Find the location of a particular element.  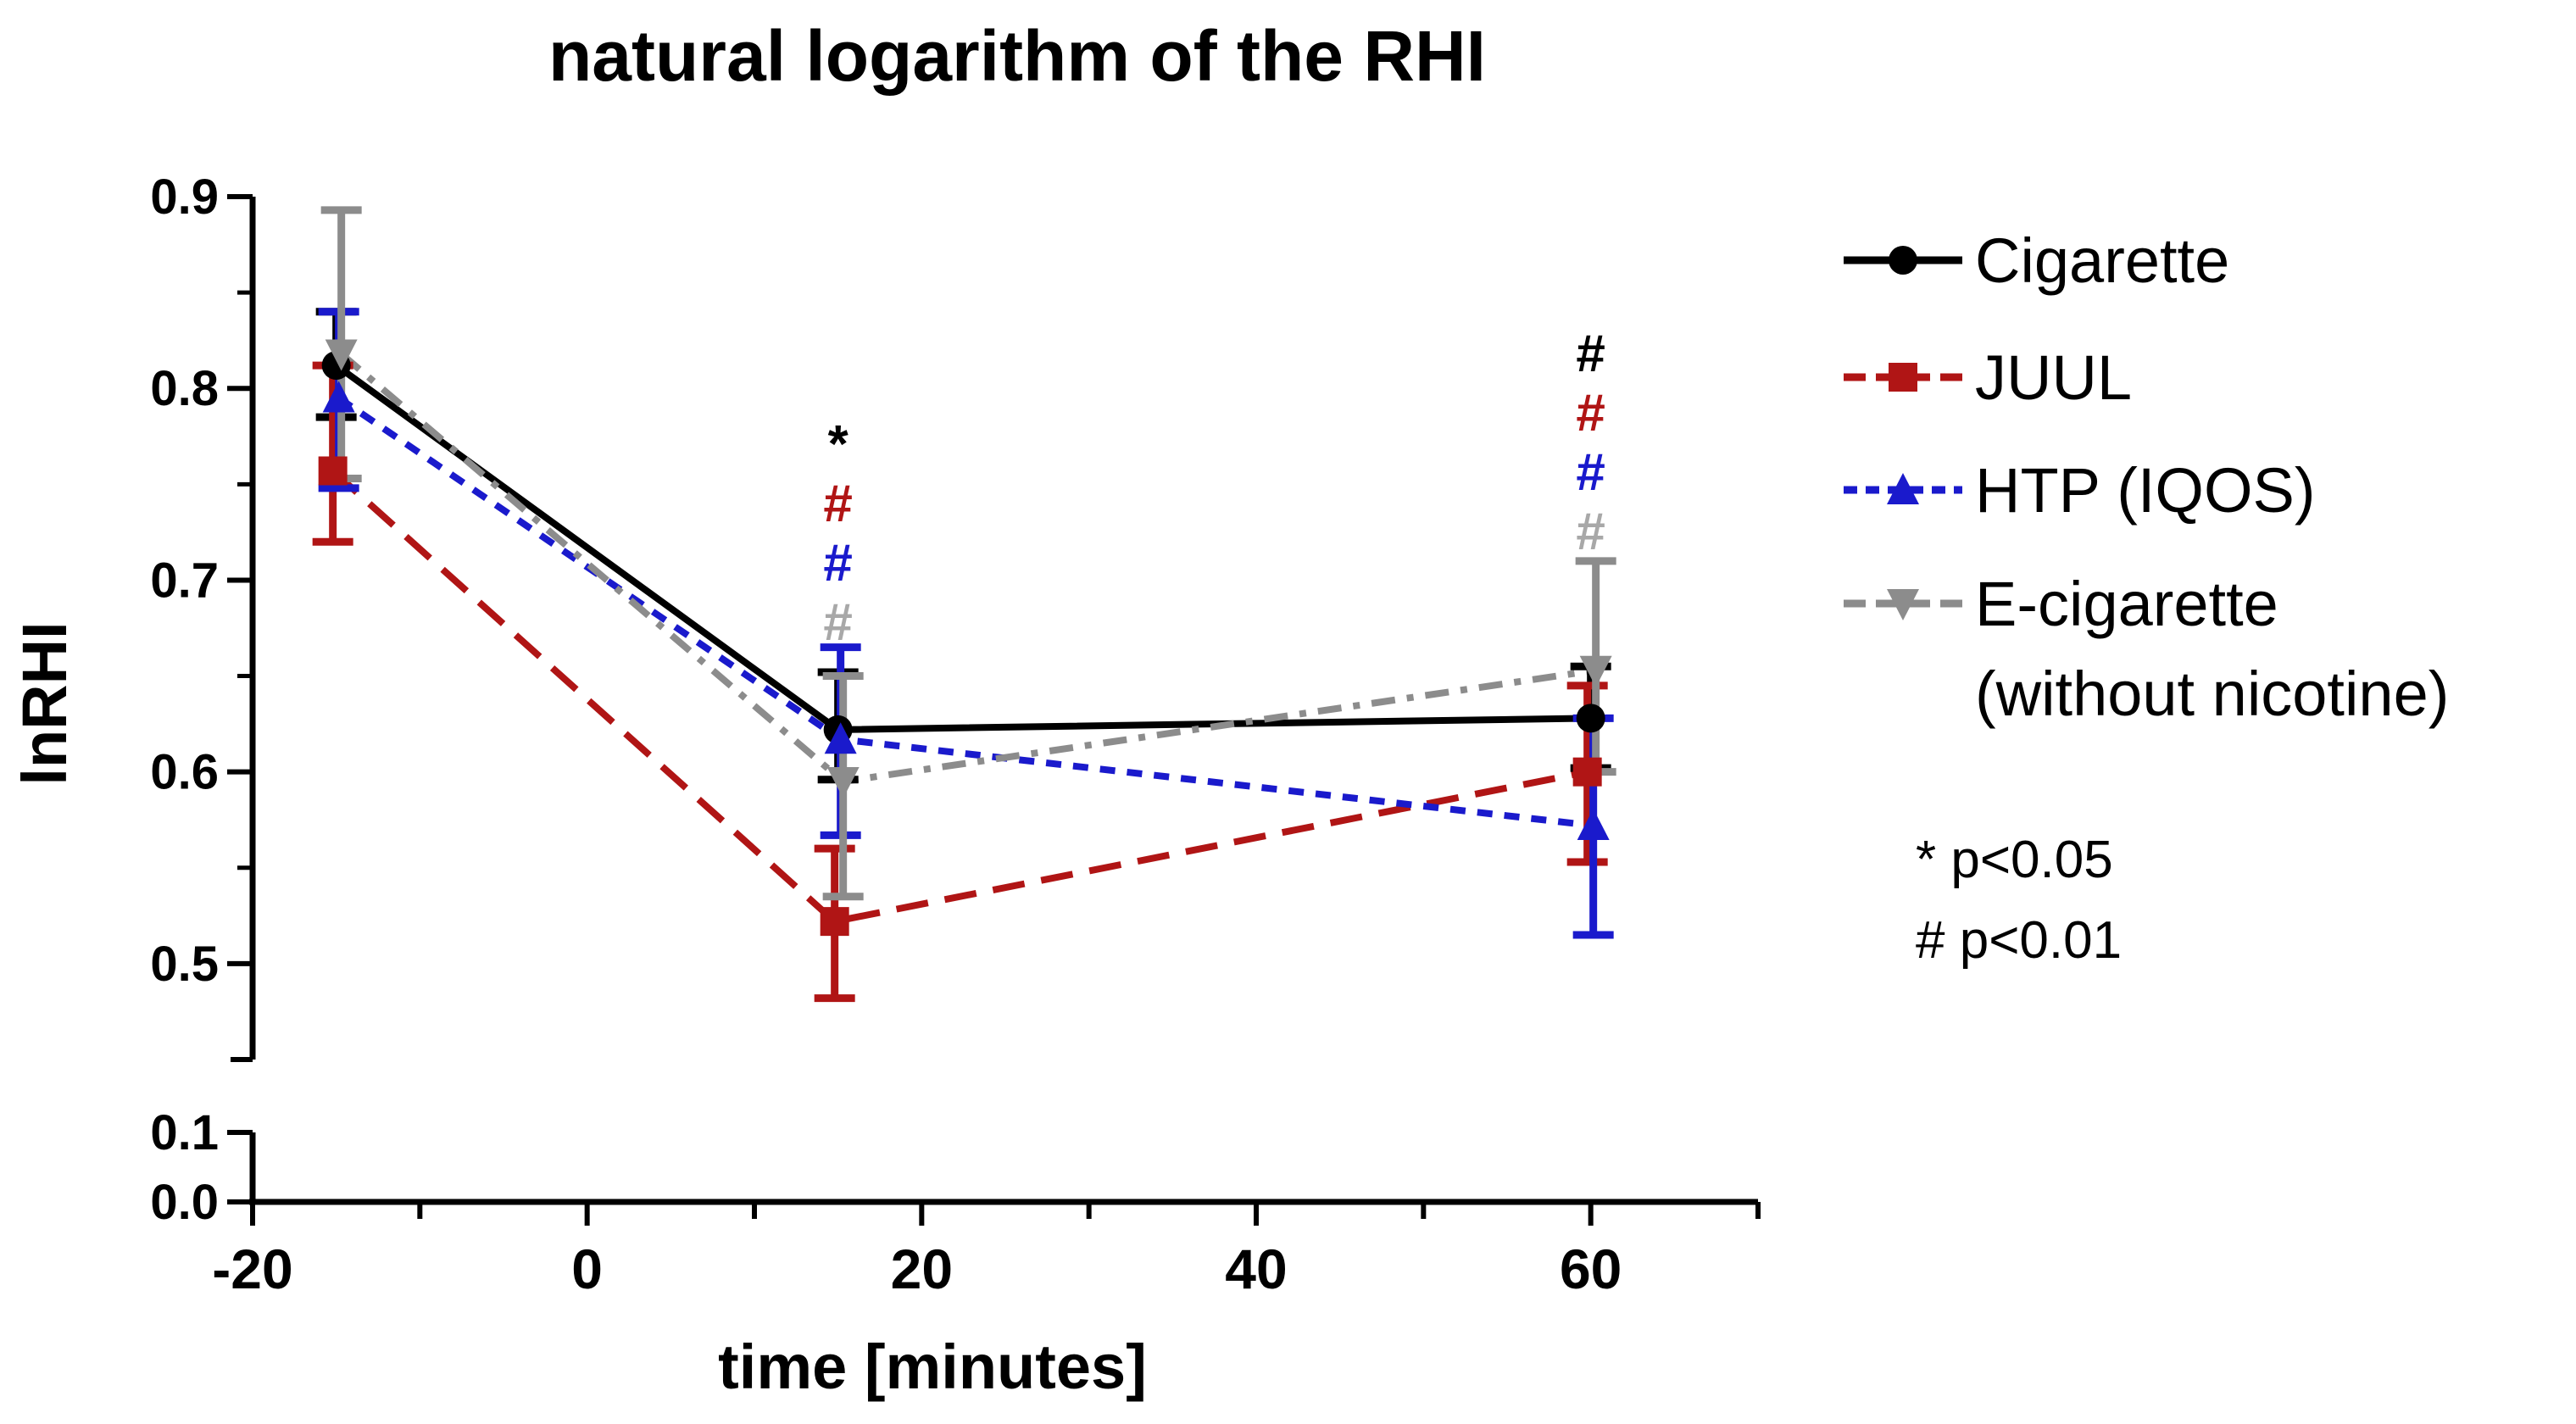

x-axis-label: time [minutes] is located at coordinates (932, 1367).